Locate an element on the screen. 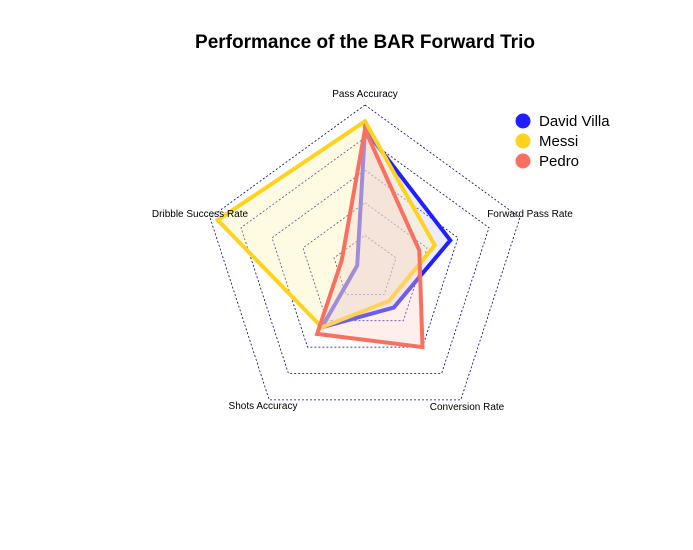 This screenshot has width=693, height=550. series-polygons is located at coordinates (333, 234).